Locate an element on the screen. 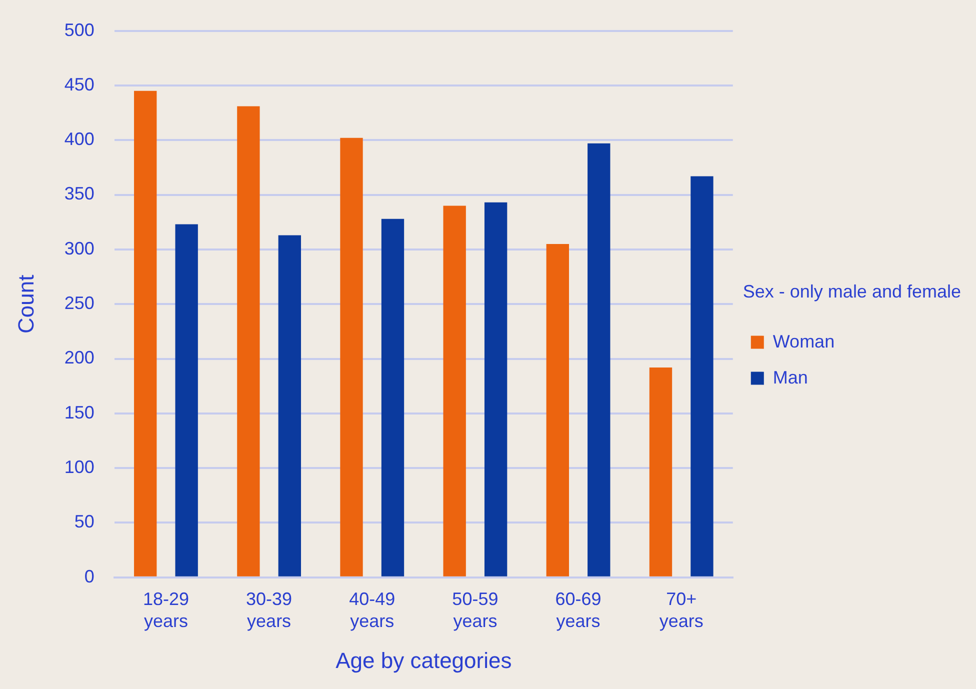 This screenshot has width=976, height=689. legend-title: Sex - only male and female is located at coordinates (851, 292).